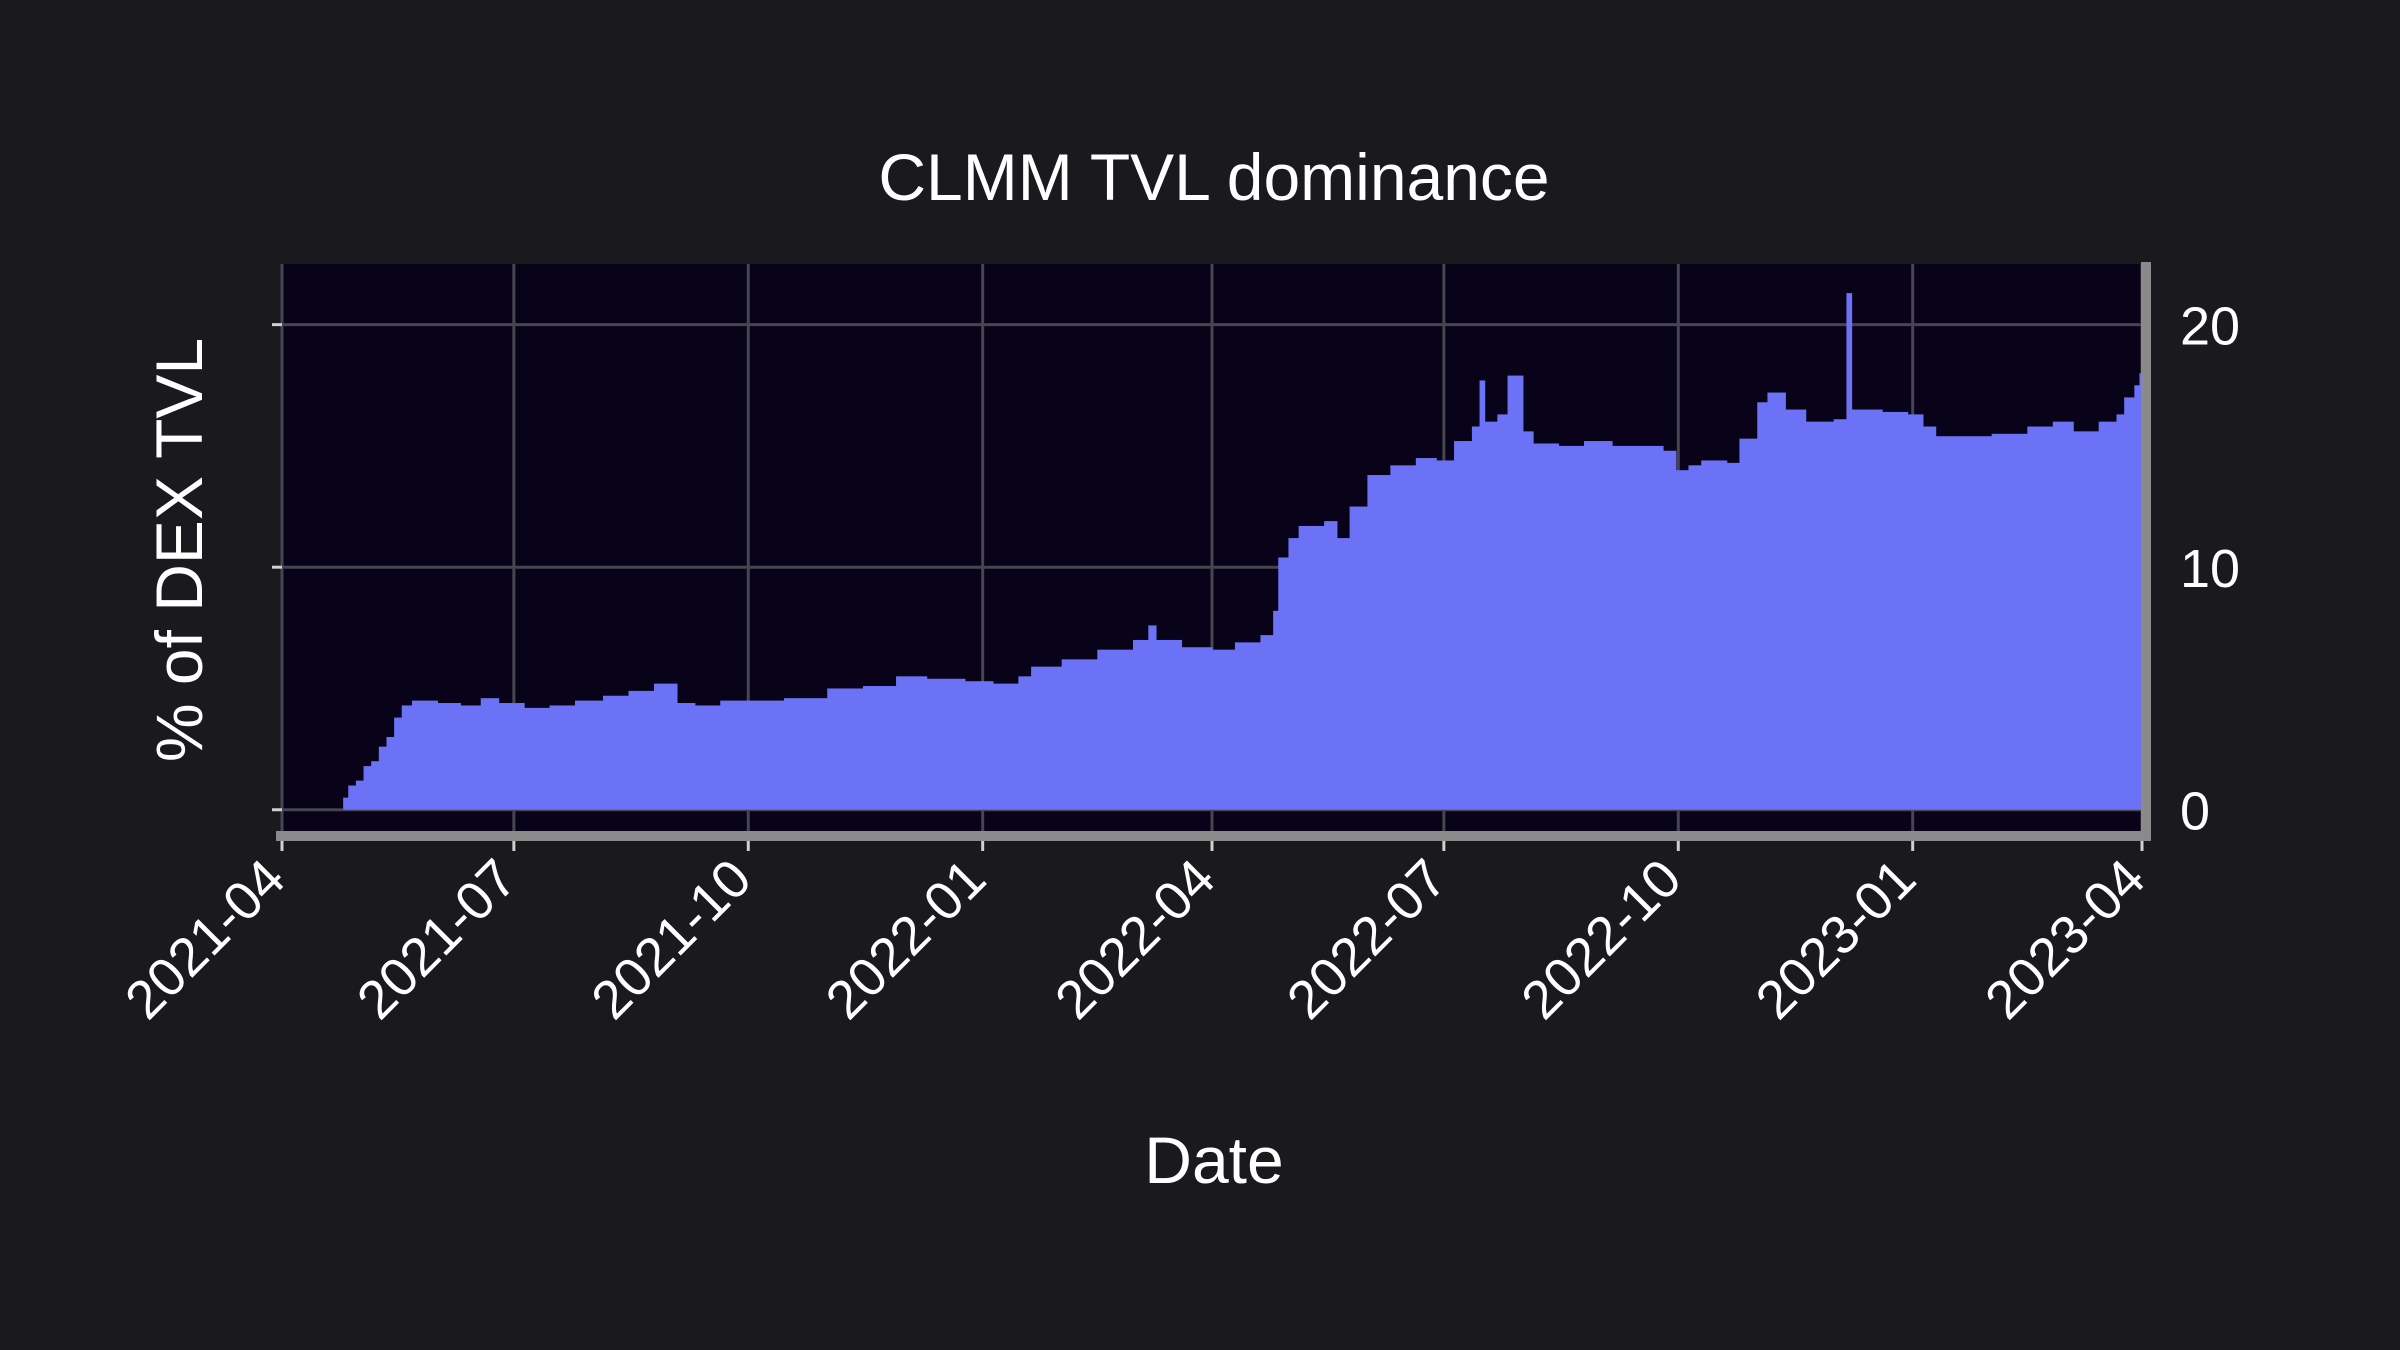  What do you see at coordinates (1213, 1160) in the screenshot?
I see `x-axis-label: Date` at bounding box center [1213, 1160].